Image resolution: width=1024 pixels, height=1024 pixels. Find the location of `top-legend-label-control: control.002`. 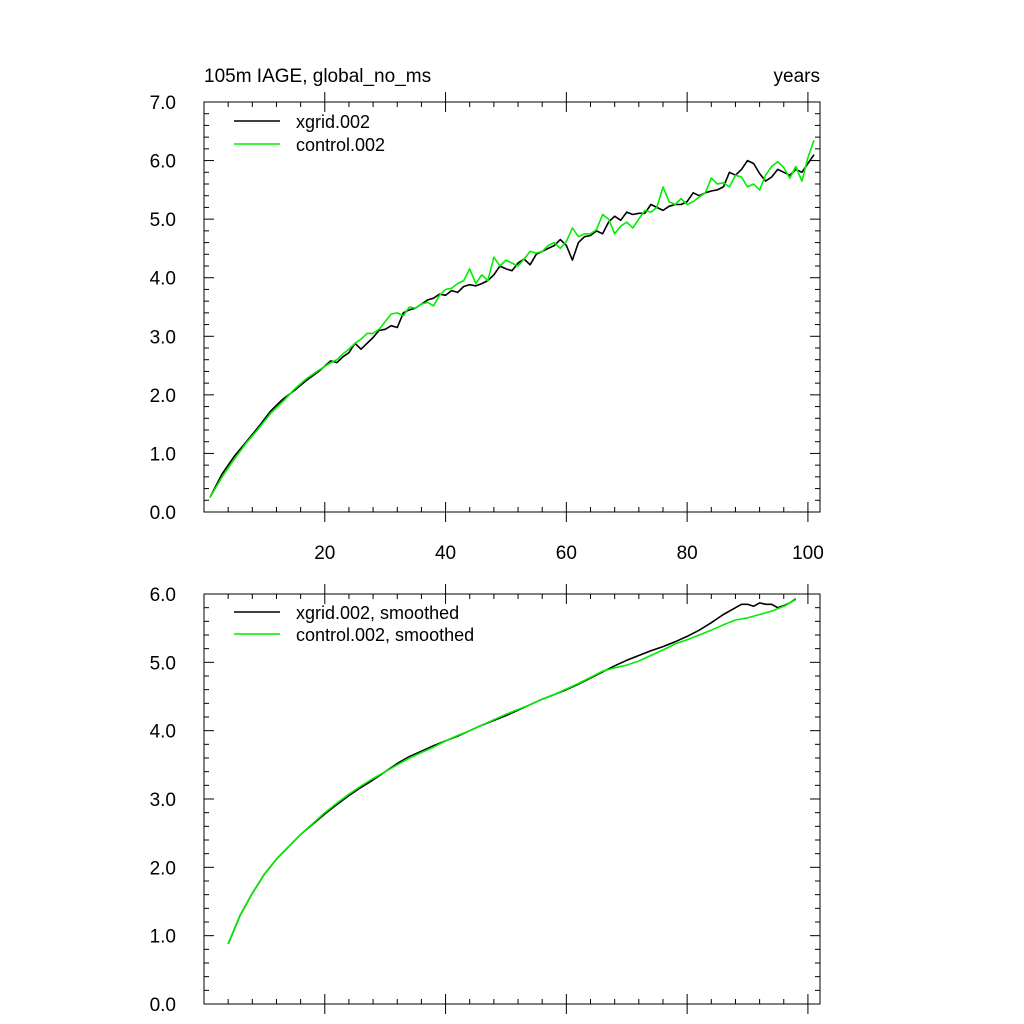

top-legend-label-control: control.002 is located at coordinates (340, 145).